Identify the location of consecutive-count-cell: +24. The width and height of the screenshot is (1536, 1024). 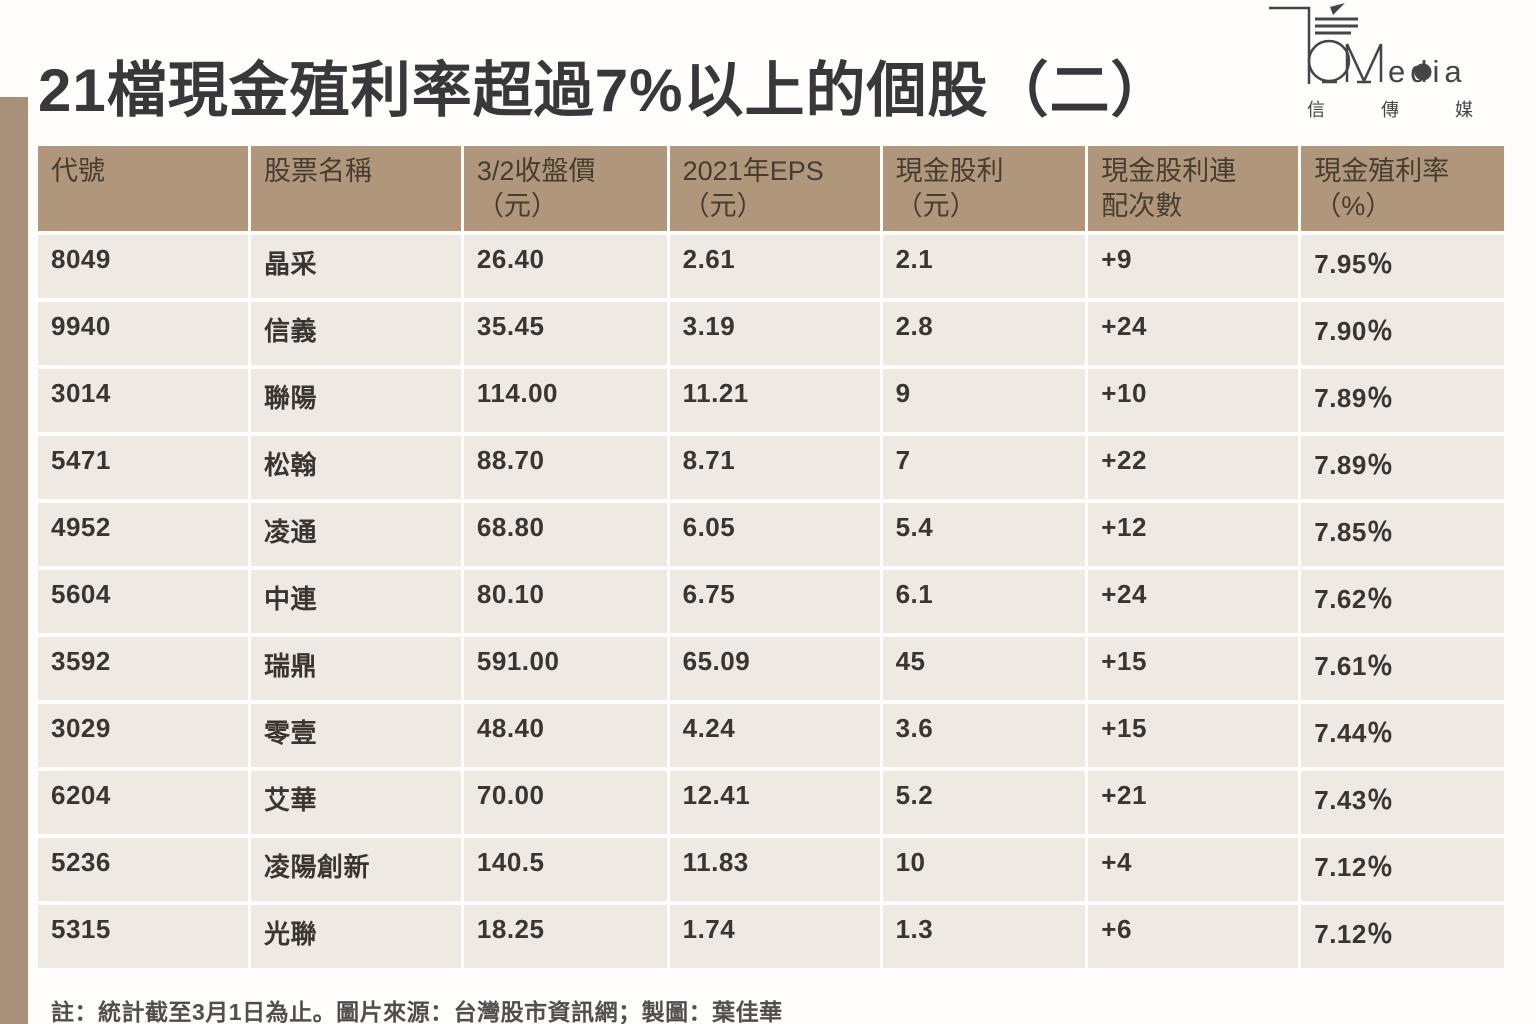
(1193, 334).